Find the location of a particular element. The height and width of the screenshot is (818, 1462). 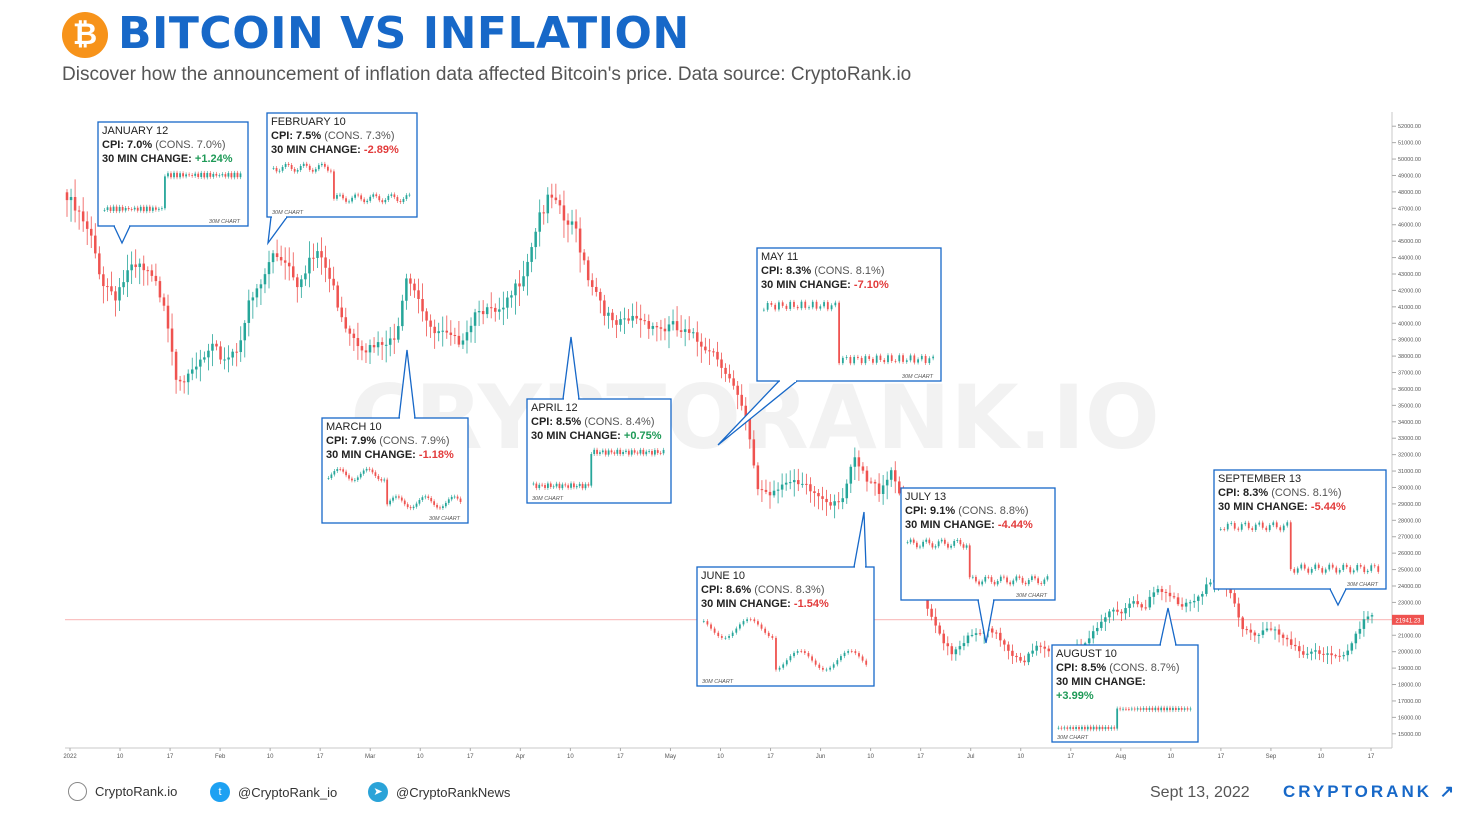

footer-telegram: ➤ @CryptoRankNews is located at coordinates (439, 792).